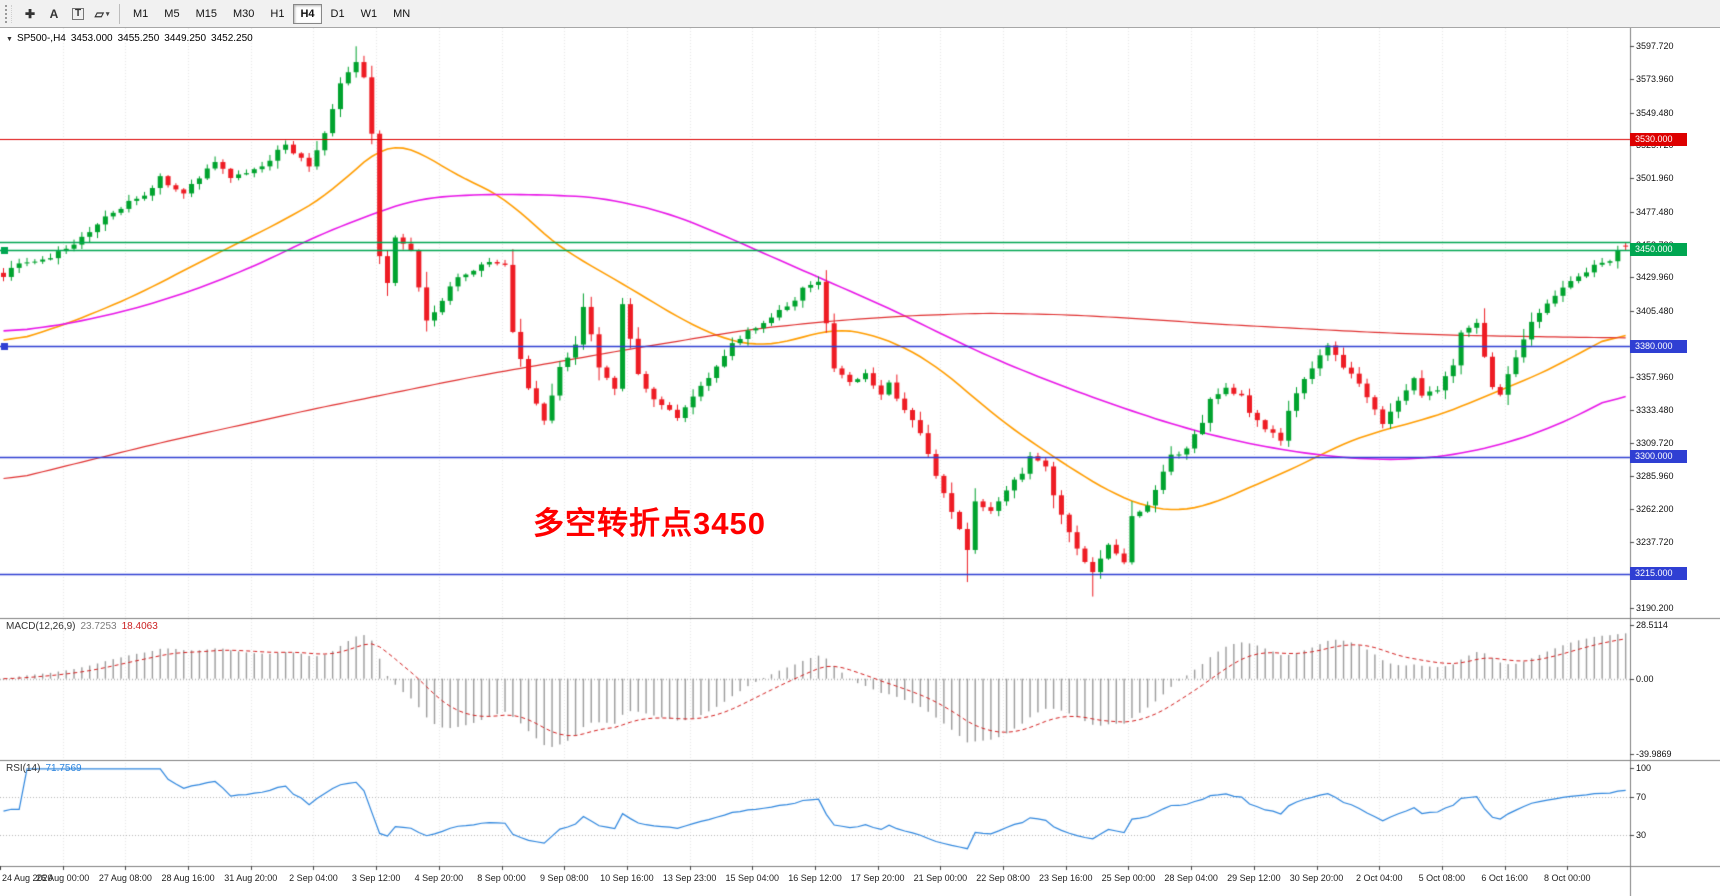 This screenshot has height=896, width=1720. Describe the element at coordinates (1655, 376) in the screenshot. I see `price-tick-label: 3357.960` at that location.